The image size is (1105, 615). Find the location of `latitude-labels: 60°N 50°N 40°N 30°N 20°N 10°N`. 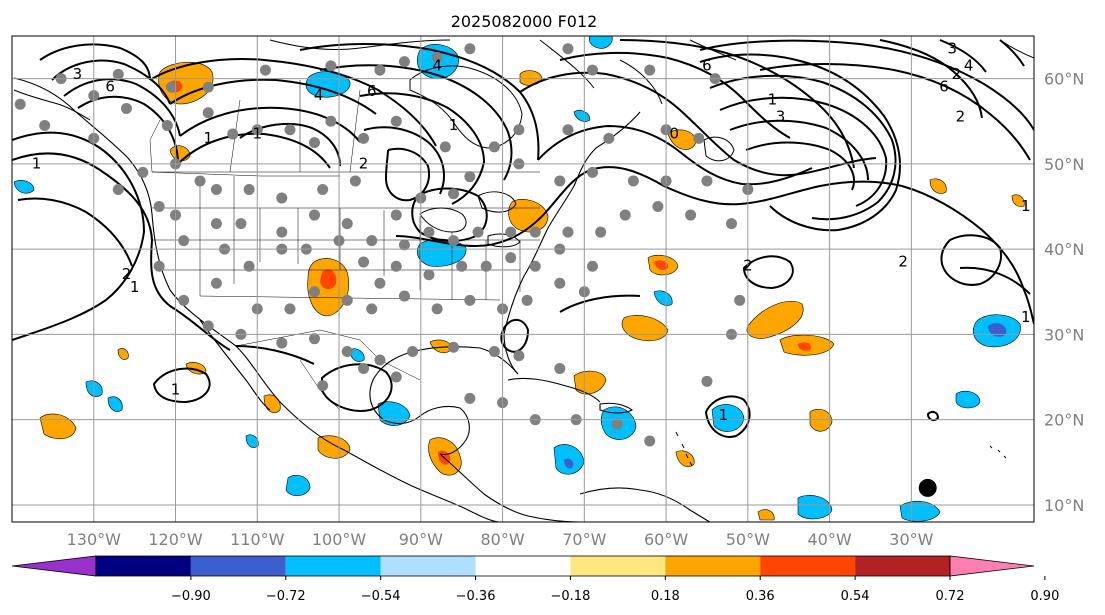

latitude-labels: 60°N 50°N 40°N 30°N 20°N 10°N is located at coordinates (1064, 292).